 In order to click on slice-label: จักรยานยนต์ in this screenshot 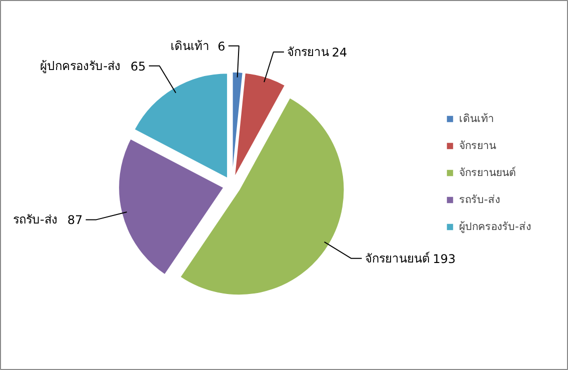, I will do `click(397, 258)`.